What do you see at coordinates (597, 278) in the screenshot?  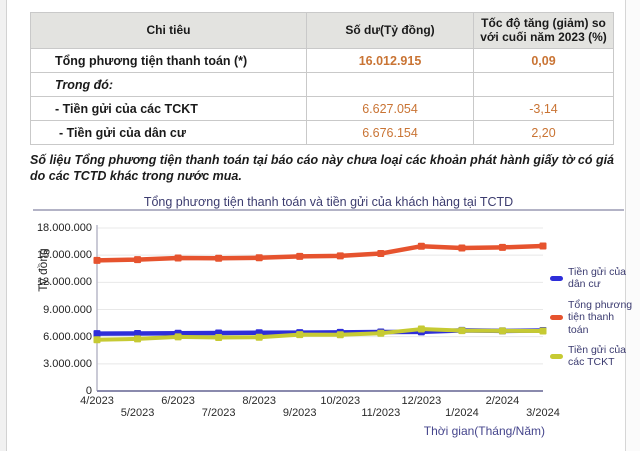 I see `legend-label: Tiền gửi của dân cư` at bounding box center [597, 278].